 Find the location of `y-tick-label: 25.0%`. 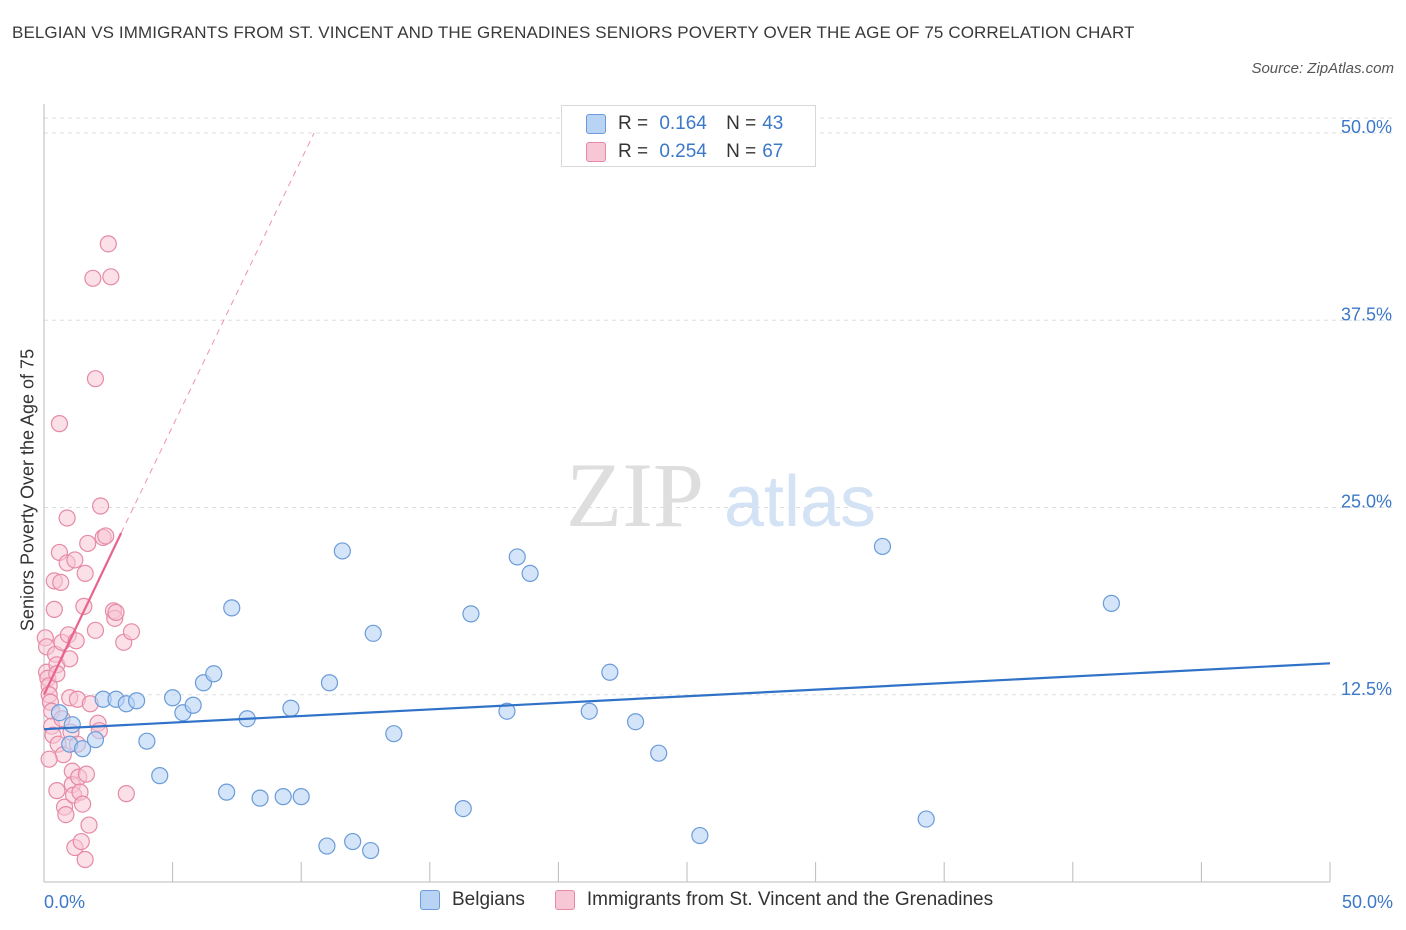

y-tick-label: 25.0% is located at coordinates (1366, 502).